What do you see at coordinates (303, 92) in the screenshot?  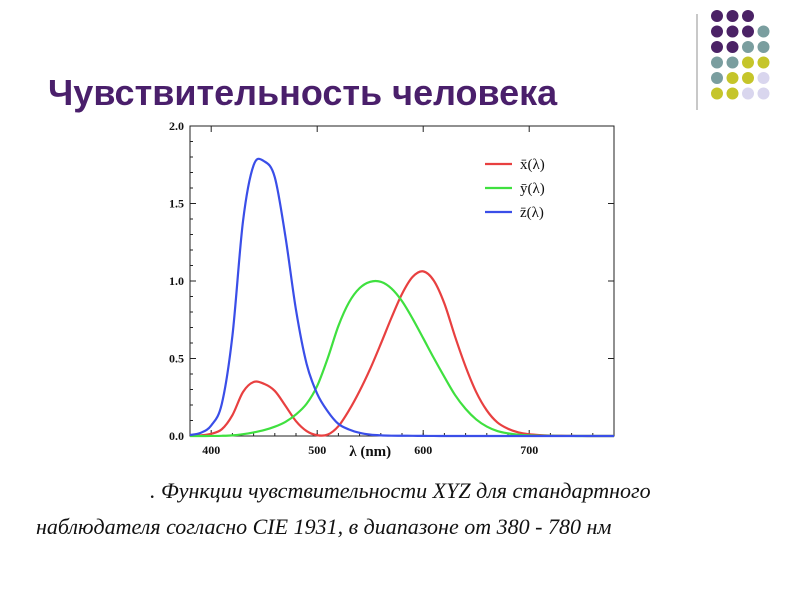 I see `slide-title: Чувствительность человека` at bounding box center [303, 92].